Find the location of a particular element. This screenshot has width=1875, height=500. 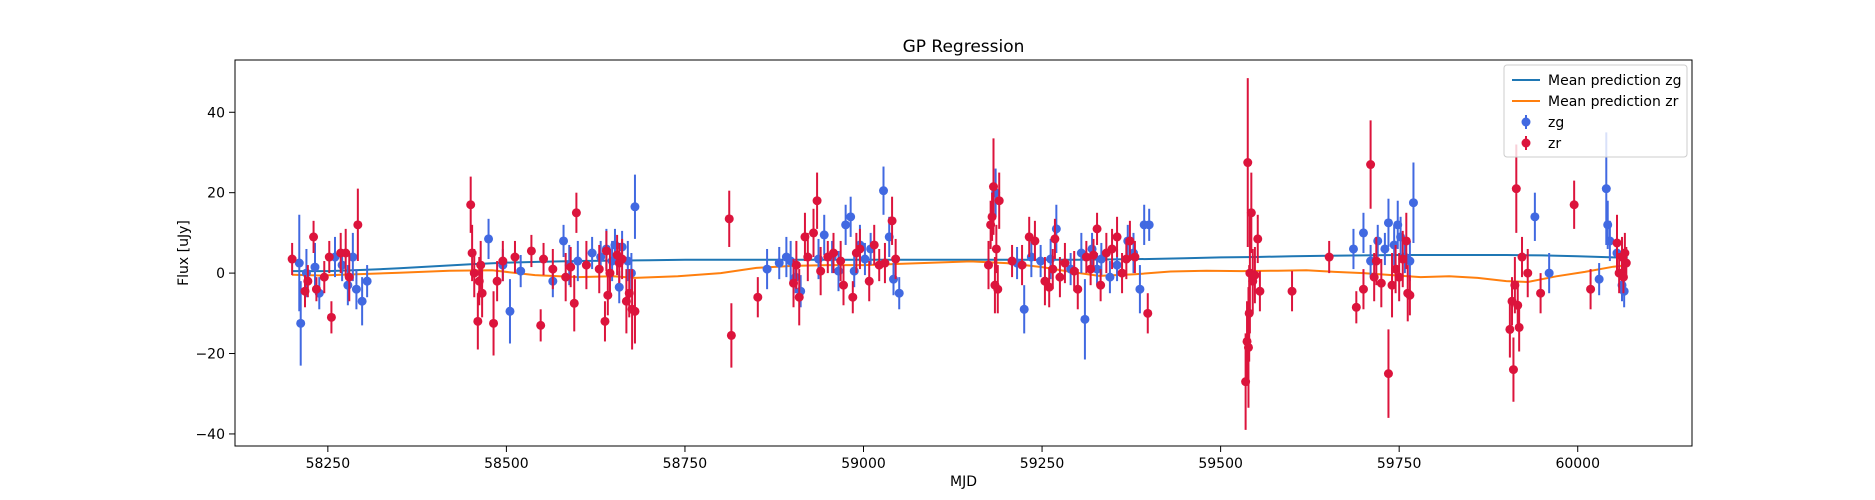

x-tick-label: 58750 is located at coordinates (685, 464).